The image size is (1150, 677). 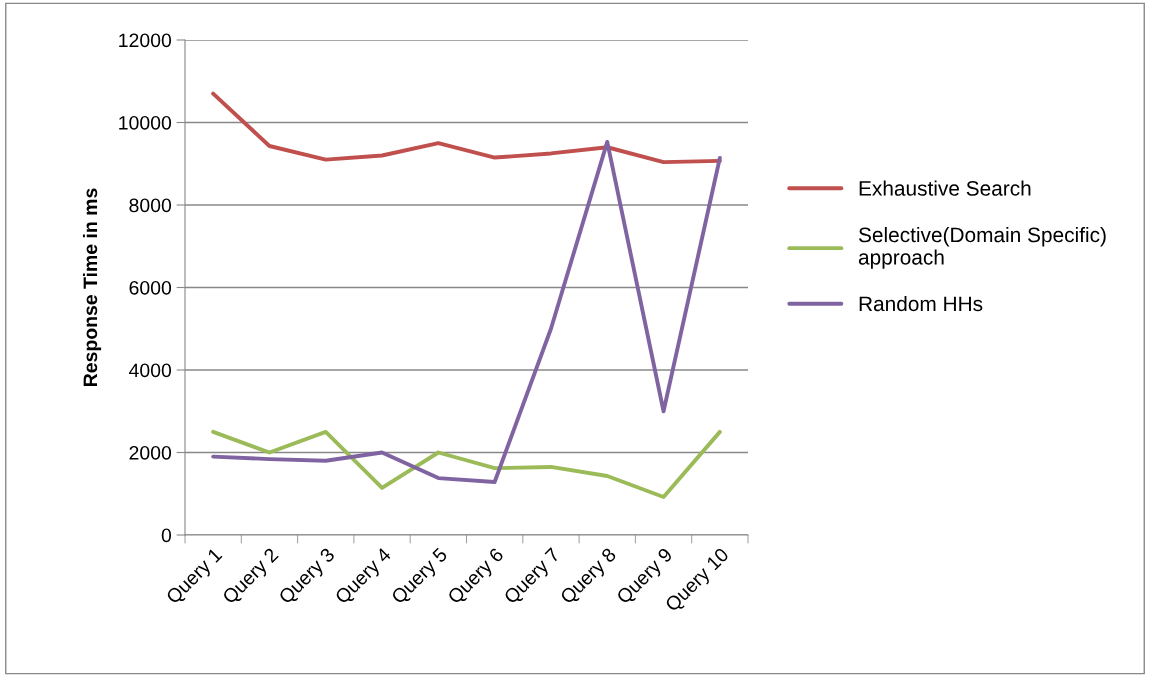 What do you see at coordinates (945, 188) in the screenshot?
I see `legend-label: Exhaustive Search` at bounding box center [945, 188].